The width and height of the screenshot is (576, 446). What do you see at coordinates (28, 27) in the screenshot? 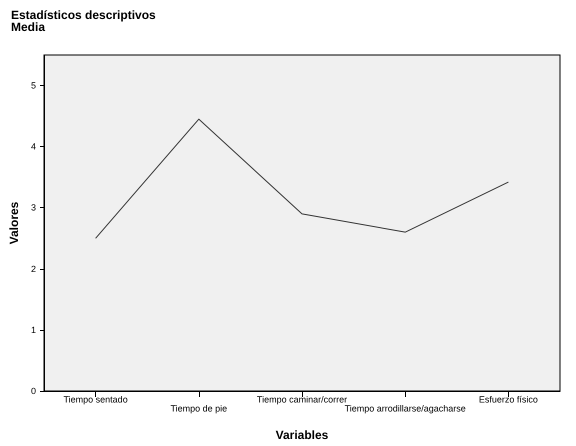
I see `chart-subtitle: Media` at bounding box center [28, 27].